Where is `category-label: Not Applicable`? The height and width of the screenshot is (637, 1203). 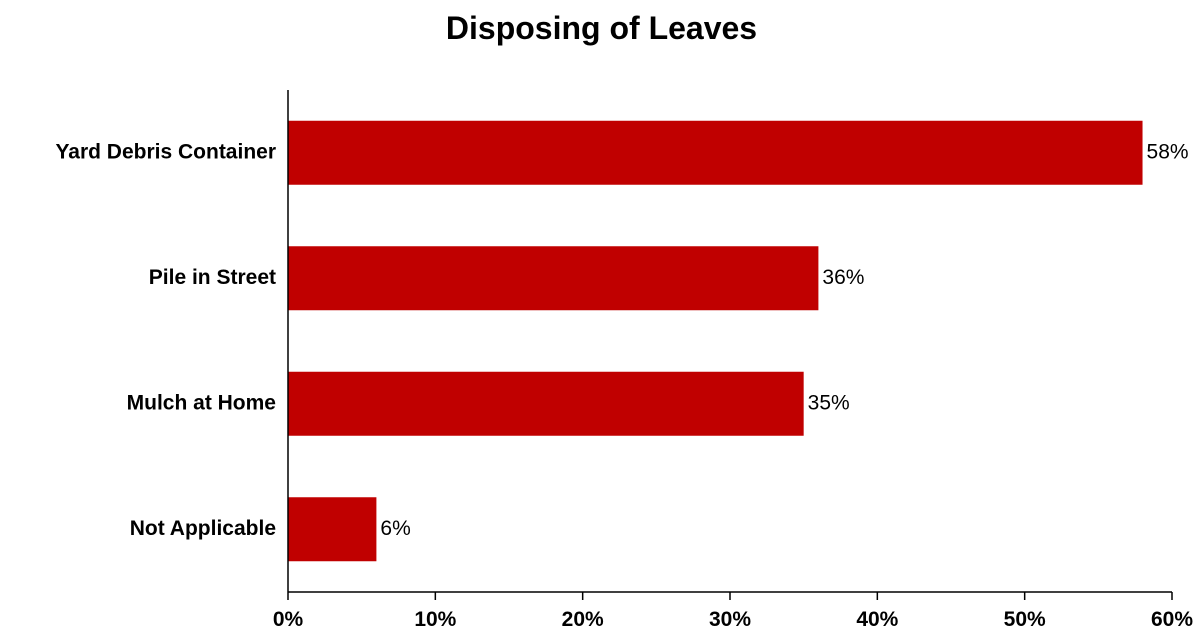 category-label: Not Applicable is located at coordinates (203, 528).